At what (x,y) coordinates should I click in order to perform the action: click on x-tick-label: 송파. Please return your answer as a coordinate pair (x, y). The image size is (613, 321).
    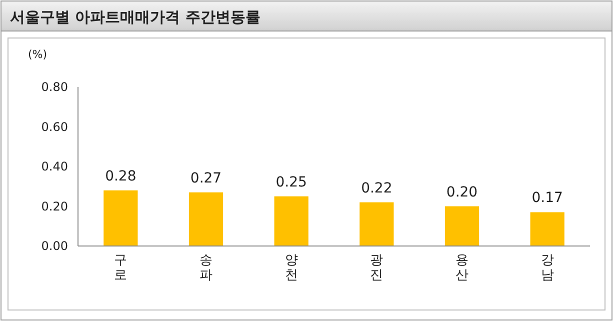
    Looking at the image, I should click on (206, 268).